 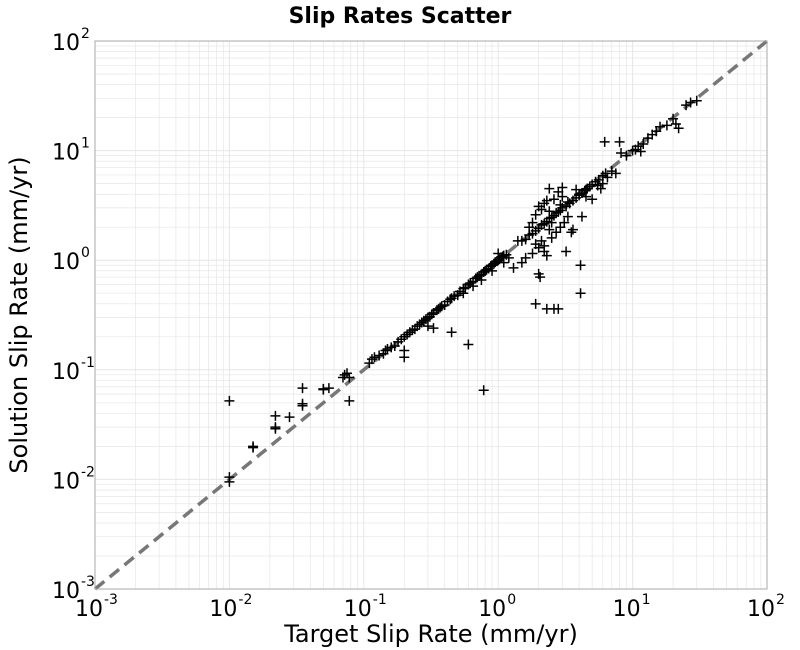 I want to click on y-tick-label: 10 1, so click(x=71, y=151).